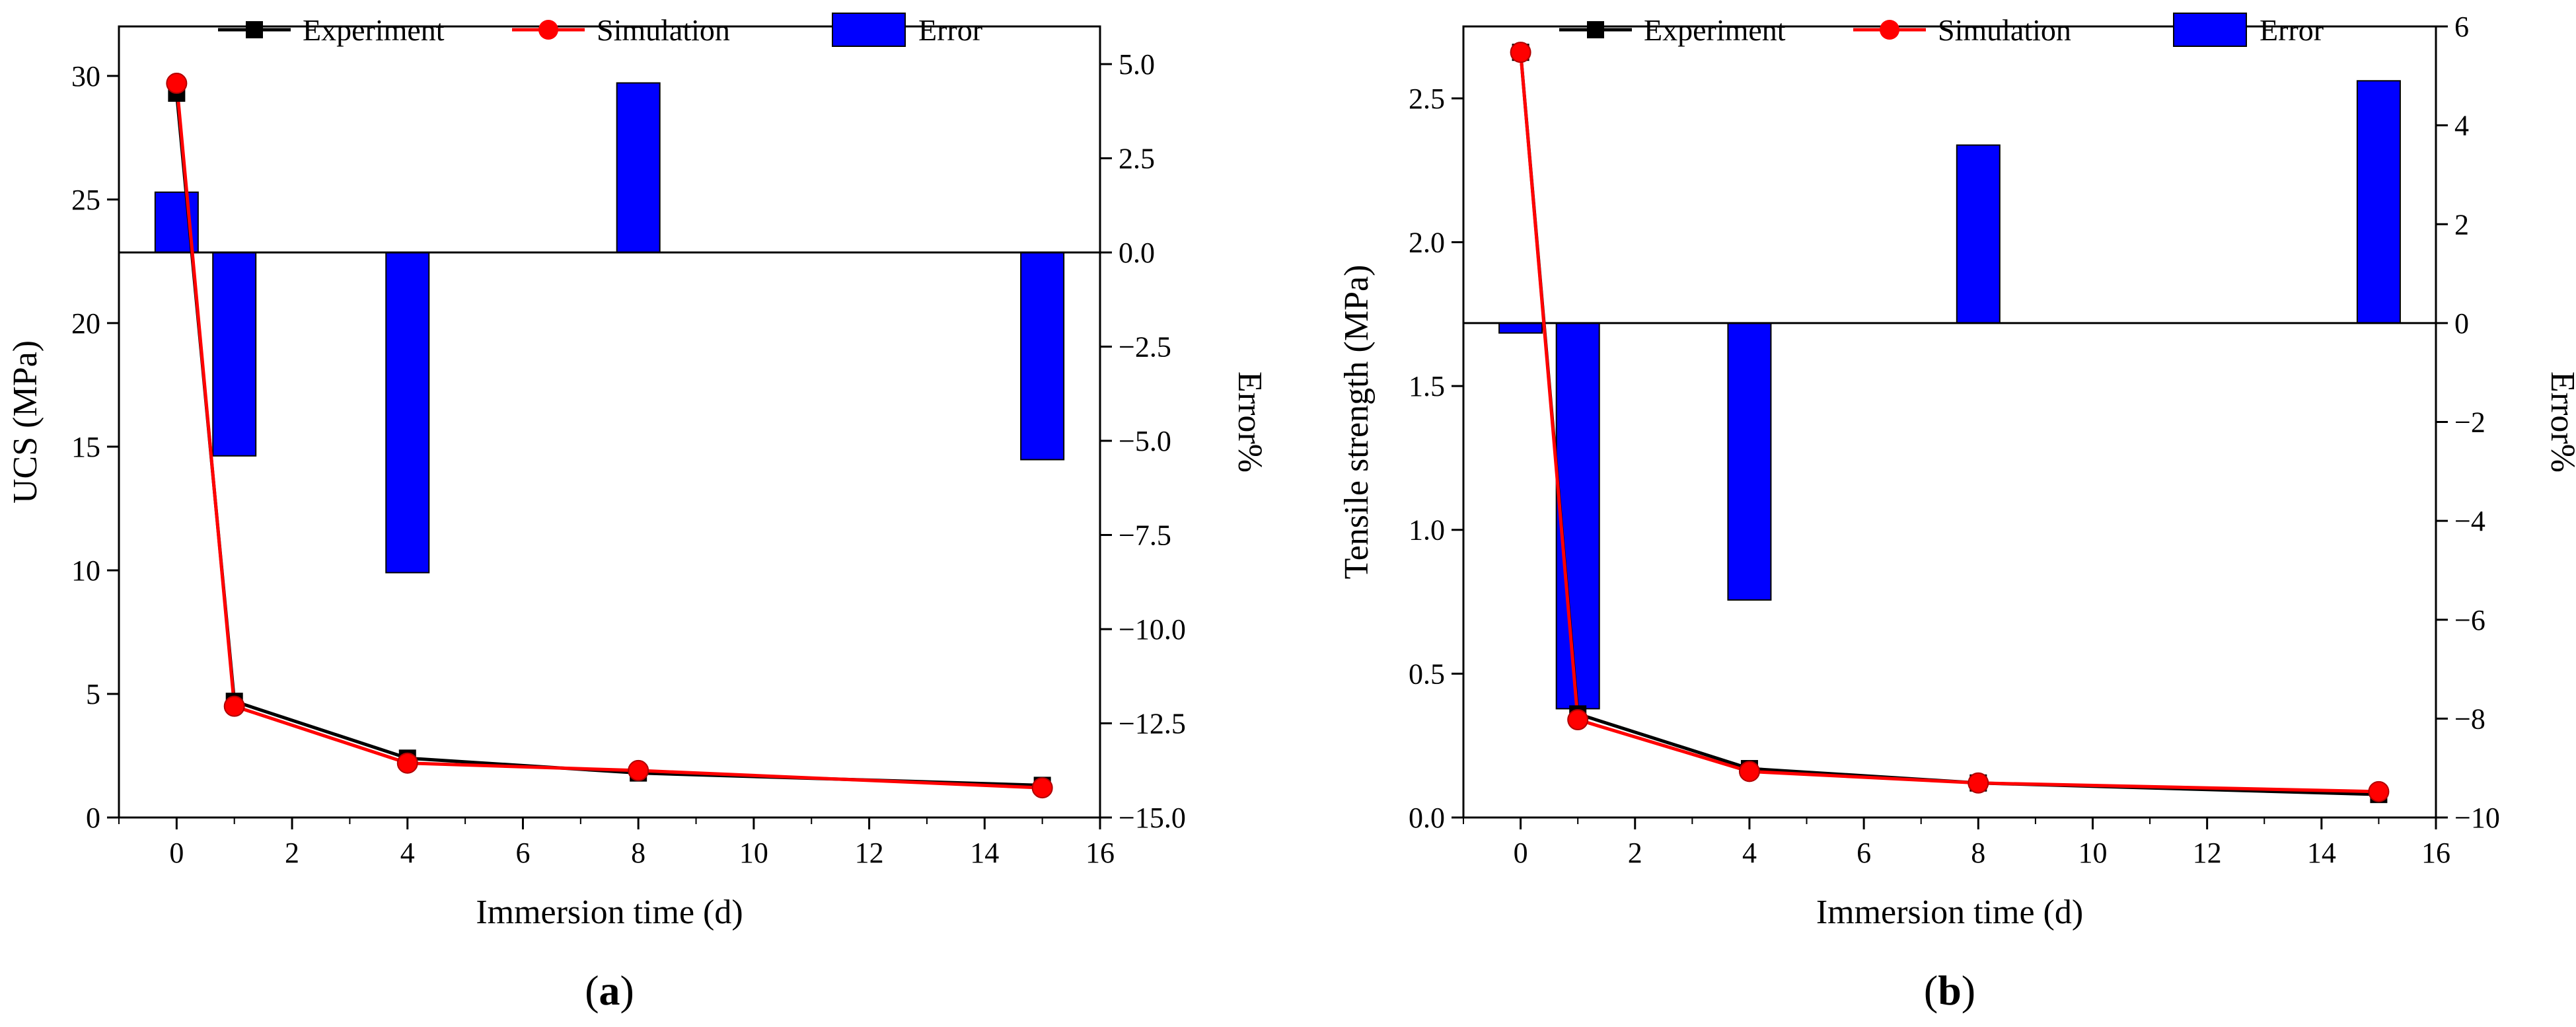  What do you see at coordinates (2461, 323) in the screenshot?
I see `y2-tick-label: 0` at bounding box center [2461, 323].